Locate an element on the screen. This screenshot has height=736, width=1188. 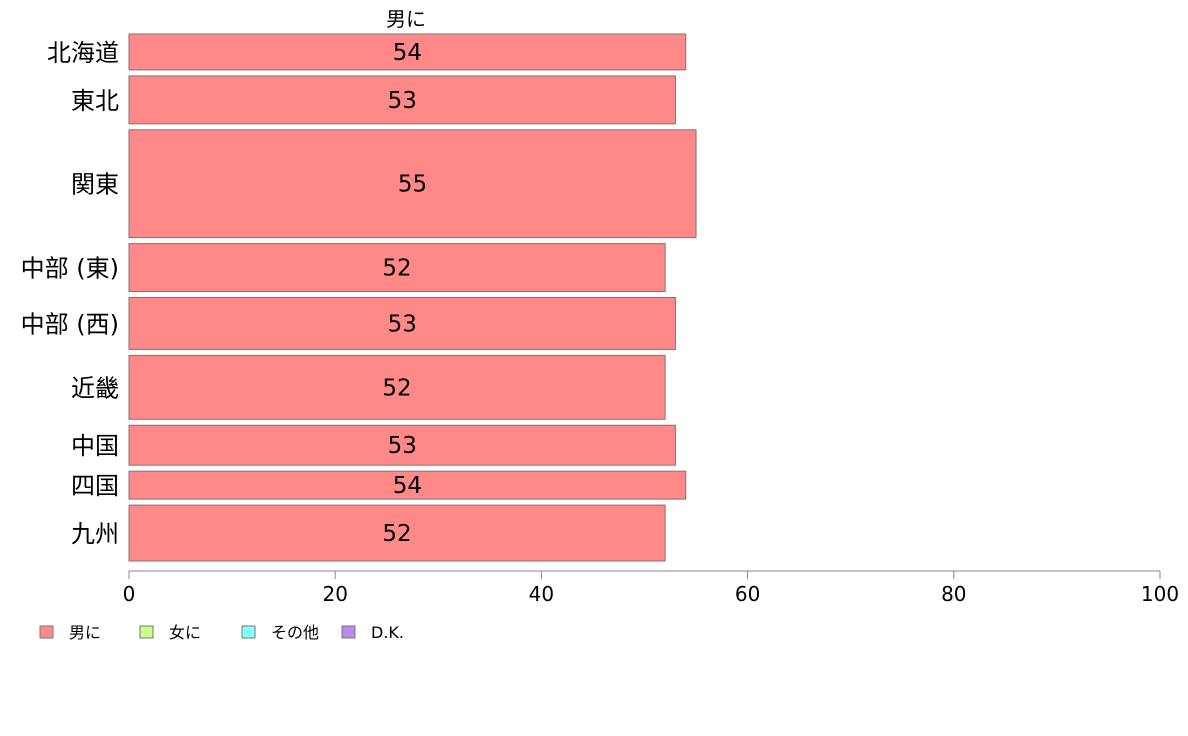
x-tick-label-60: 60 is located at coordinates (747, 594).